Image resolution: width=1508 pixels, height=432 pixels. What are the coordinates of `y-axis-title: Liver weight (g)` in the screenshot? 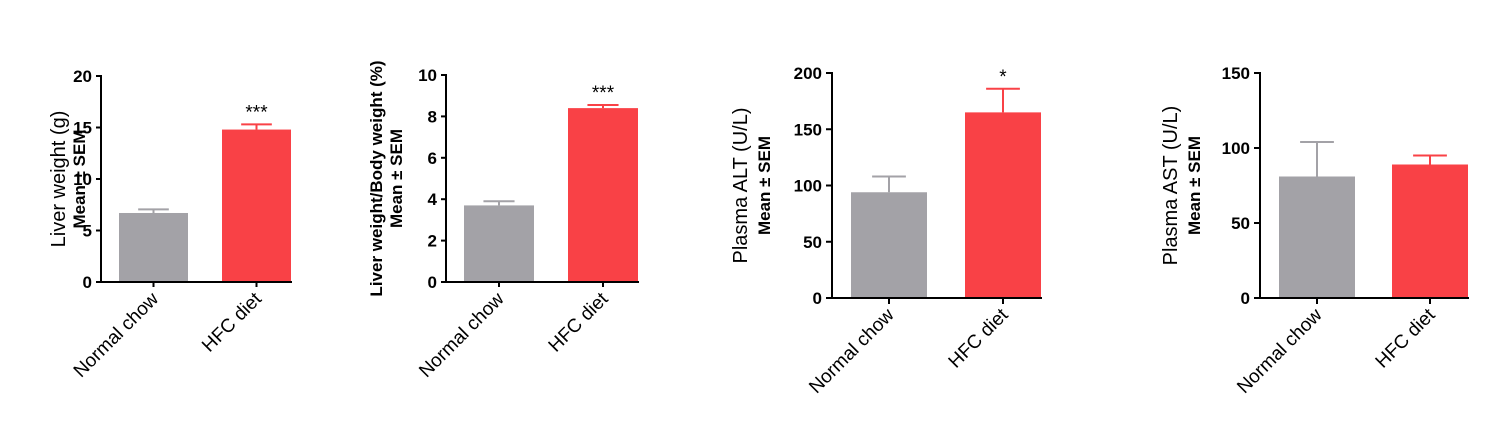 It's located at (59, 179).